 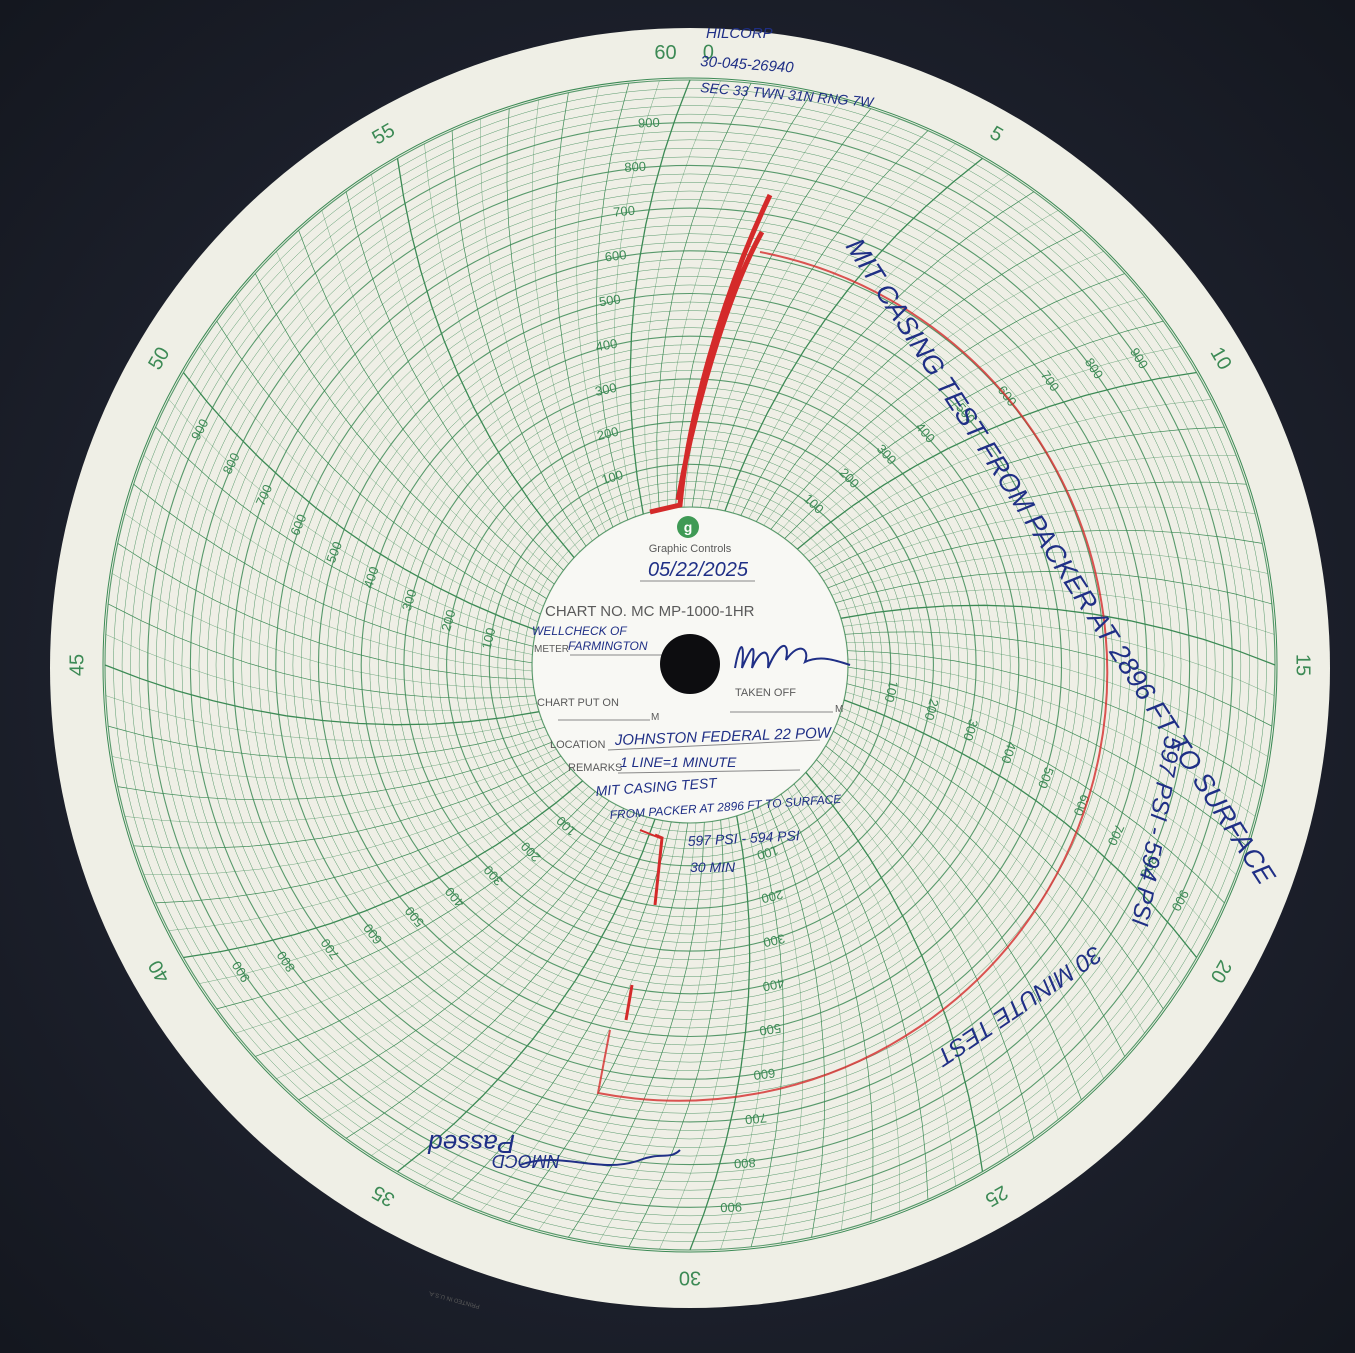 I want to click on location-line, so click(x=714, y=745).